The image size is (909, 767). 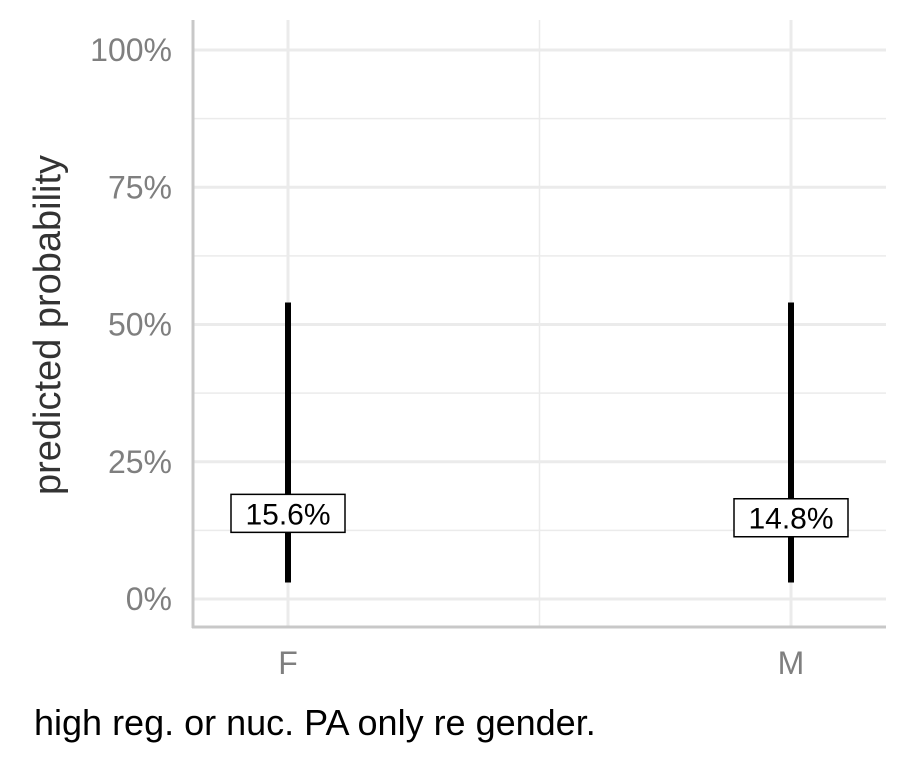 I want to click on value-label: 15.6%, so click(x=288, y=513).